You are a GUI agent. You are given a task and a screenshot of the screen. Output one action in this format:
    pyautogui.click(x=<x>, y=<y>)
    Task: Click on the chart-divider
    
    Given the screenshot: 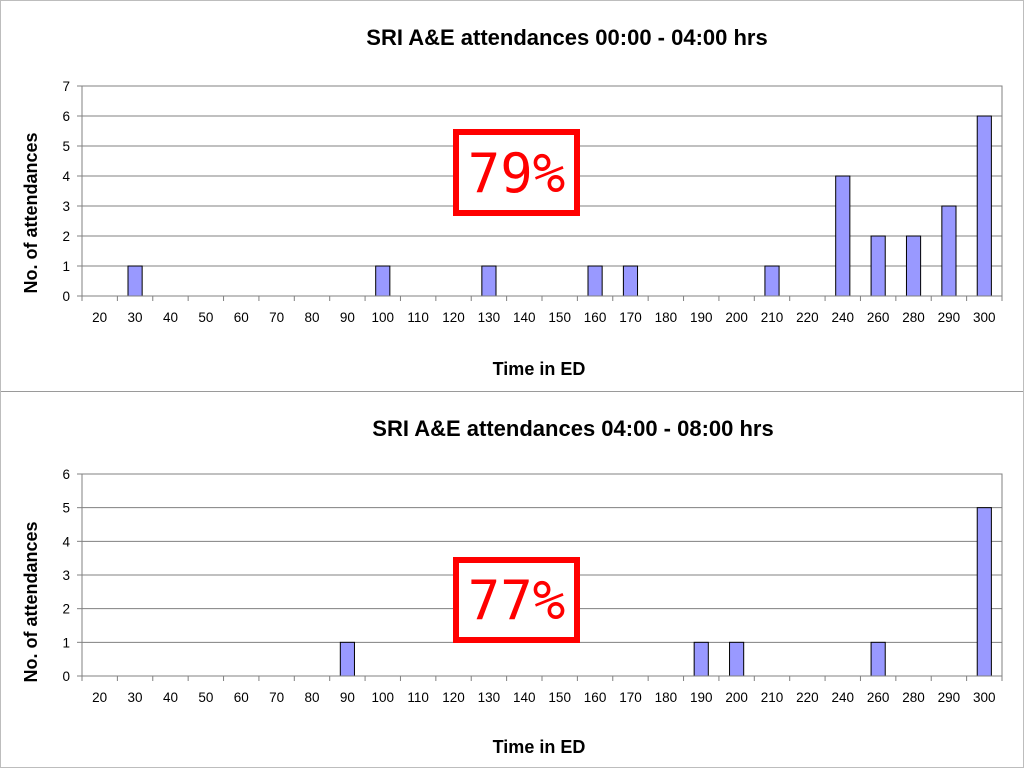 What is the action you would take?
    pyautogui.click(x=512, y=391)
    